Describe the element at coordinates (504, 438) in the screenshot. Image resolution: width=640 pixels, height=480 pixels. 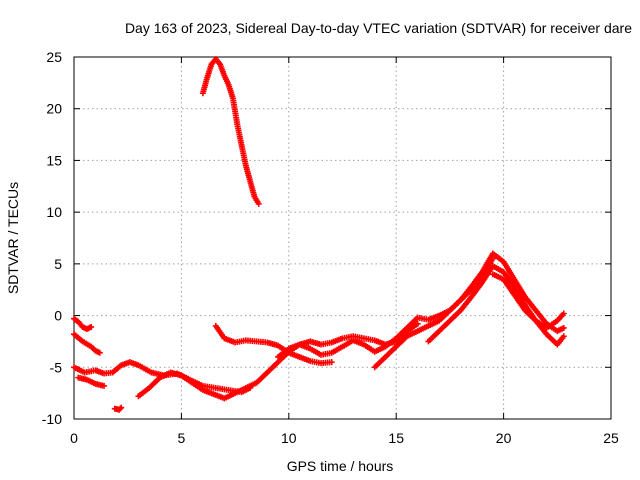
I see `x-tick-label: 20` at that location.